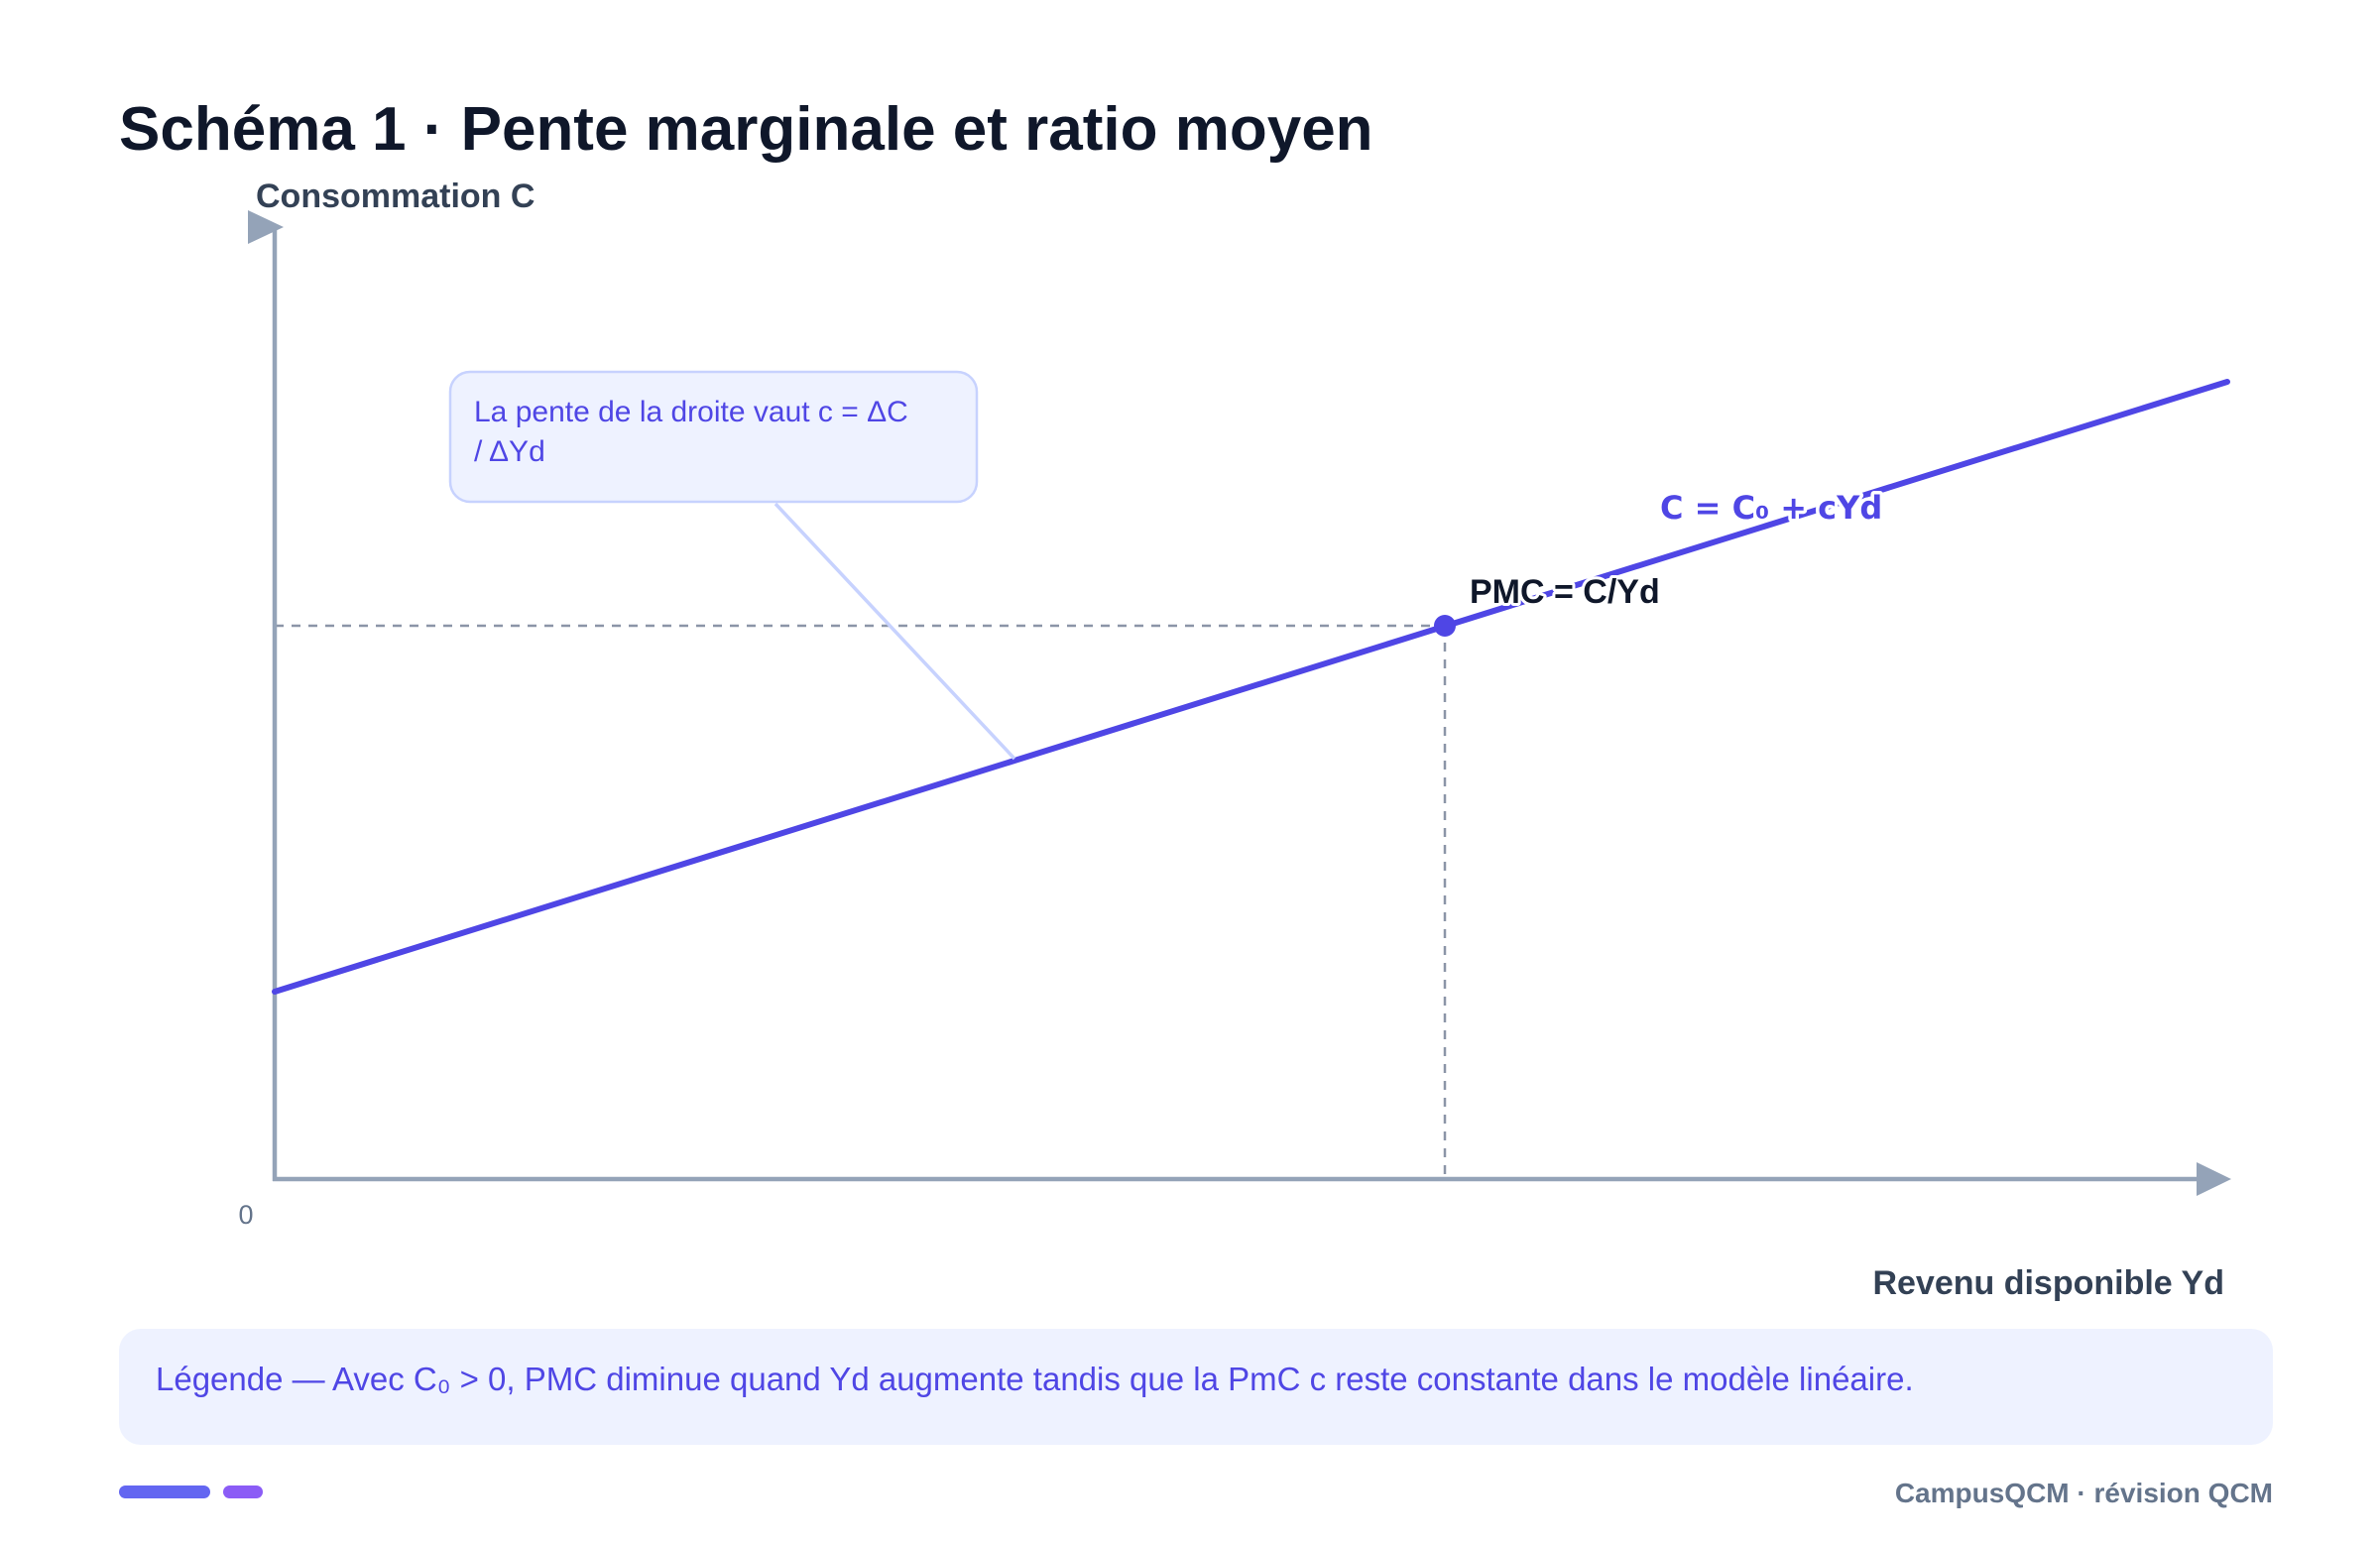 The height and width of the screenshot is (1545, 2380). I want to click on footer: CampusQCM · révision QCM, so click(1196, 1493).